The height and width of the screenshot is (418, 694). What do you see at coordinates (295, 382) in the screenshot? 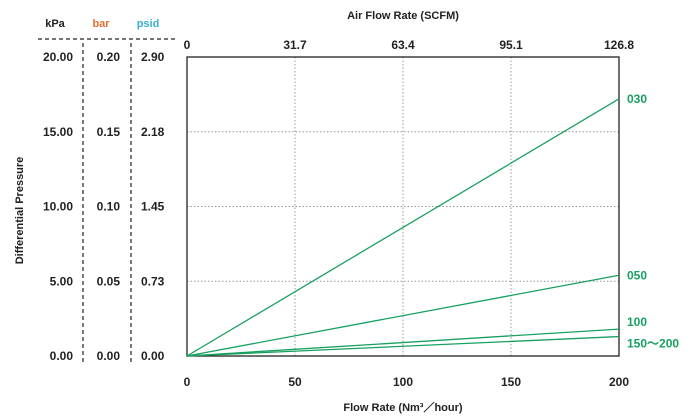
I see `x-tick-label: 50` at bounding box center [295, 382].